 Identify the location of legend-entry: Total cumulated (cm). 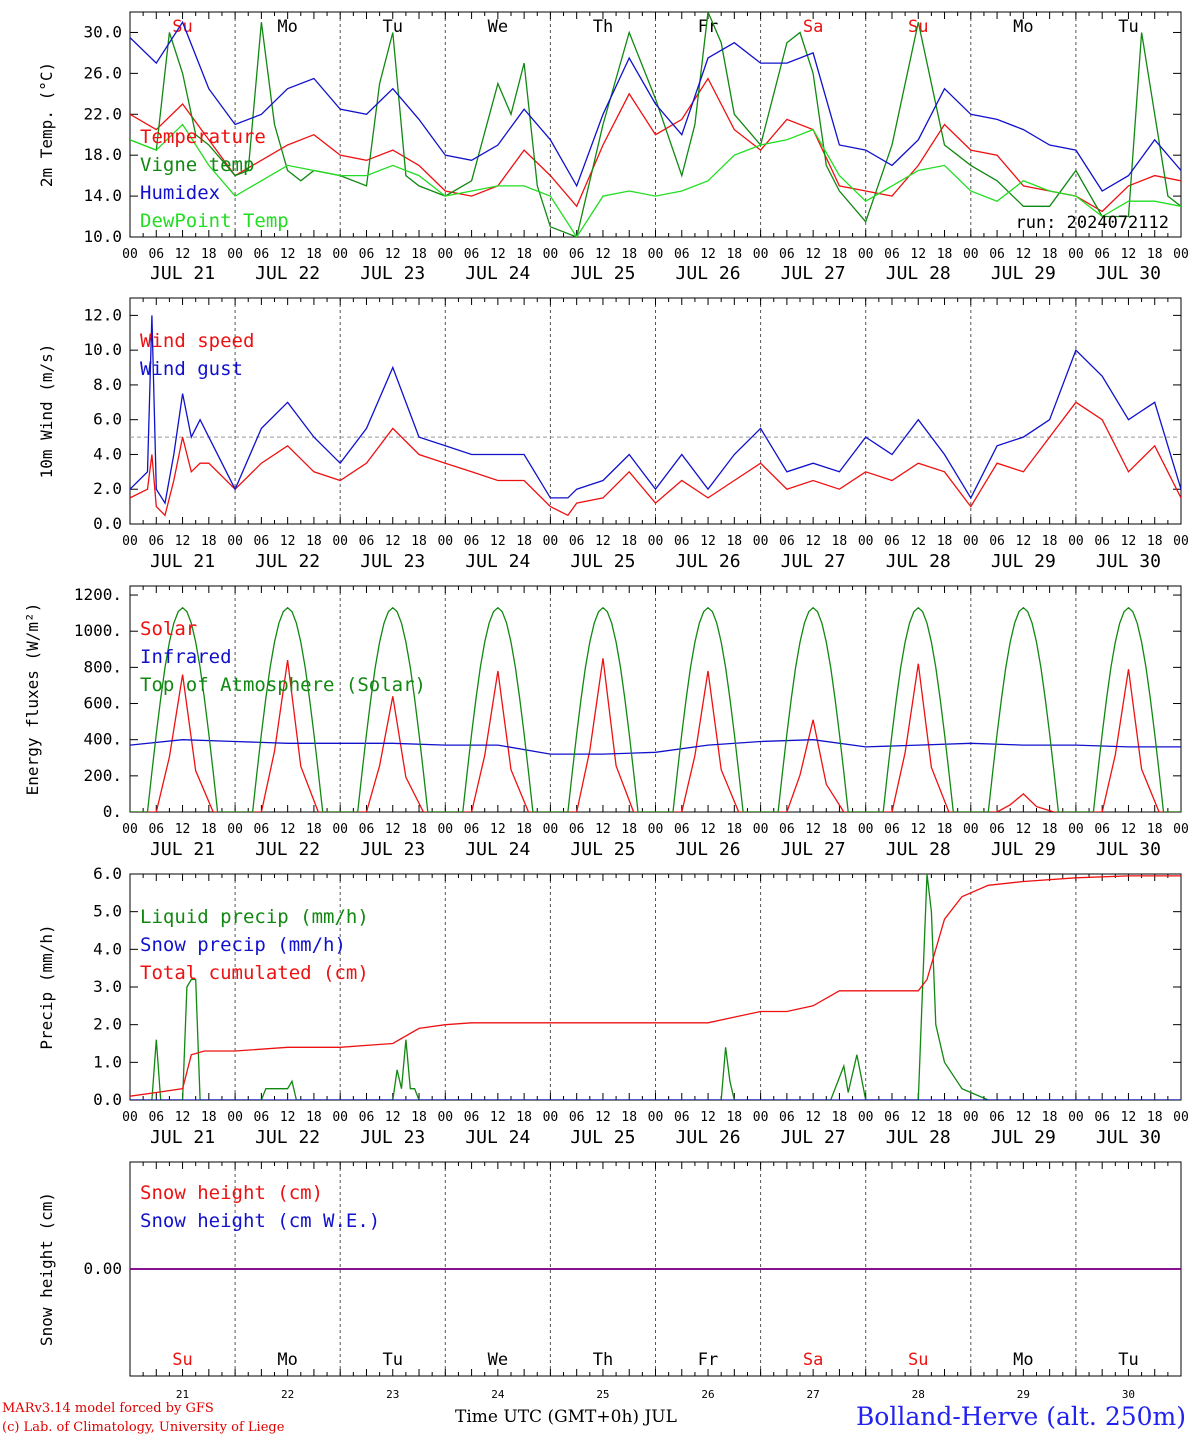
(254, 973).